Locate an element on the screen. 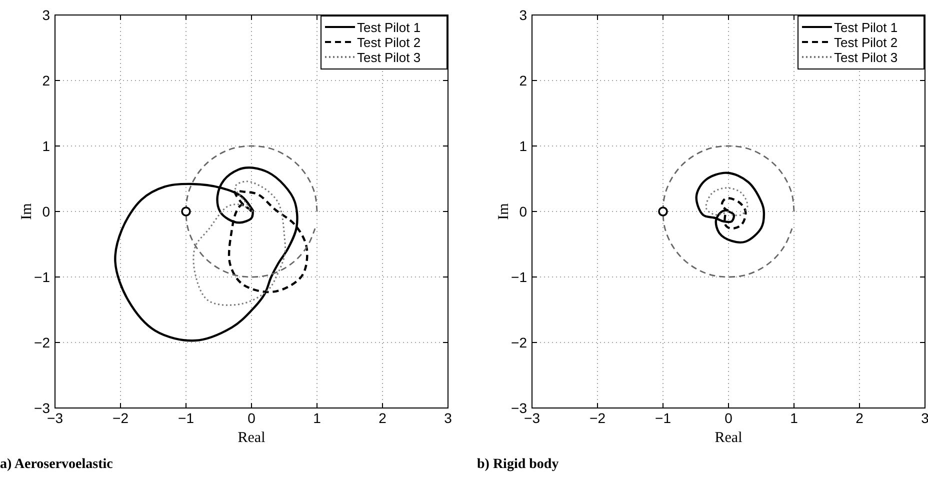 Image resolution: width=928 pixels, height=481 pixels. line-series is located at coordinates (726, 201).